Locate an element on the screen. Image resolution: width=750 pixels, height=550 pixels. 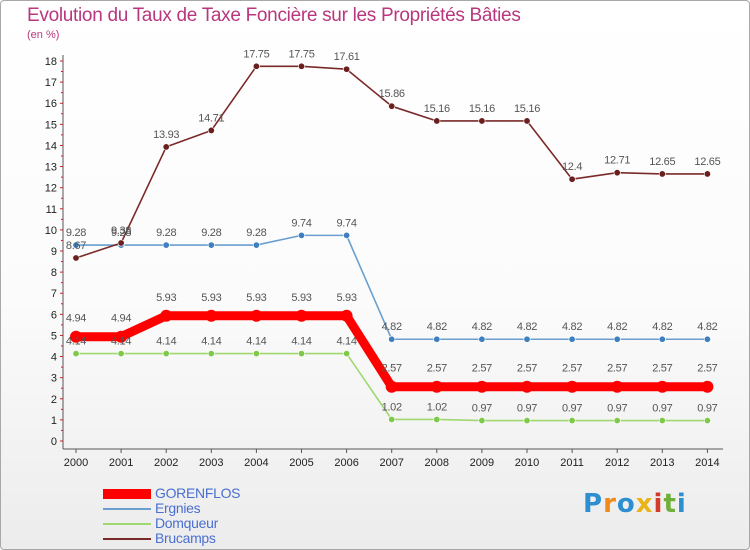
chart-subtitle: (en %) is located at coordinates (43, 35).